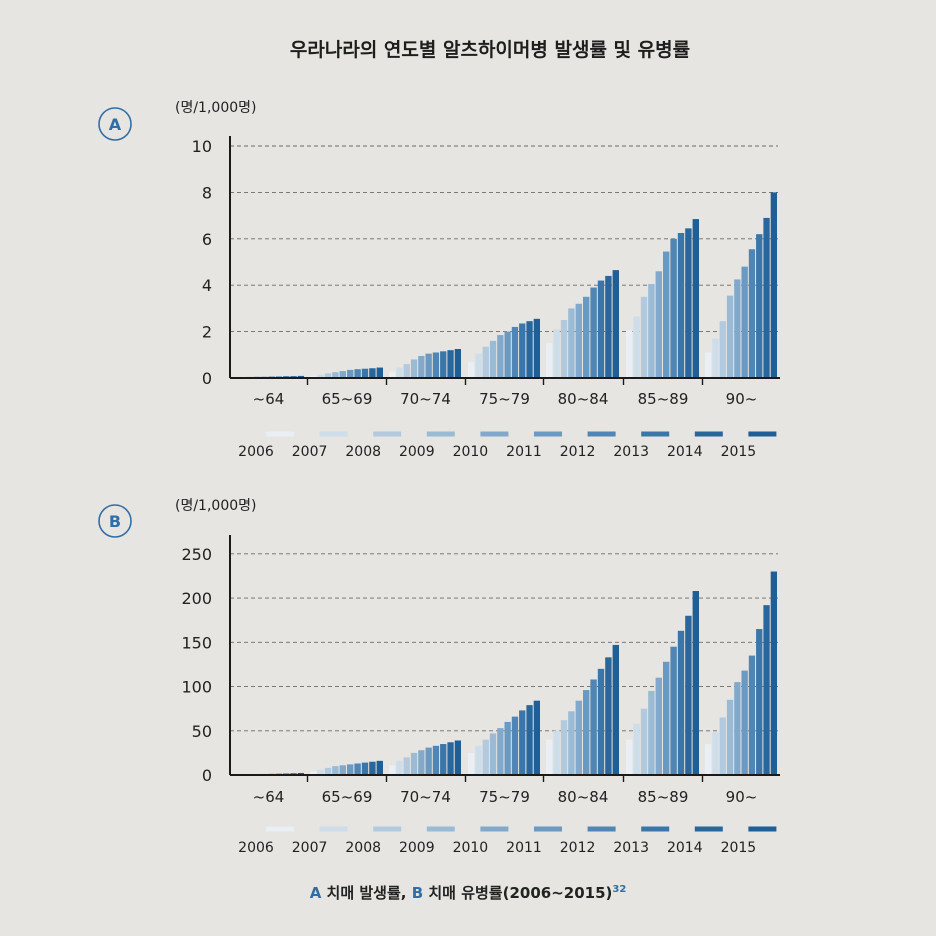 This screenshot has width=936, height=936. I want to click on x-category-label: 90~, so click(742, 399).